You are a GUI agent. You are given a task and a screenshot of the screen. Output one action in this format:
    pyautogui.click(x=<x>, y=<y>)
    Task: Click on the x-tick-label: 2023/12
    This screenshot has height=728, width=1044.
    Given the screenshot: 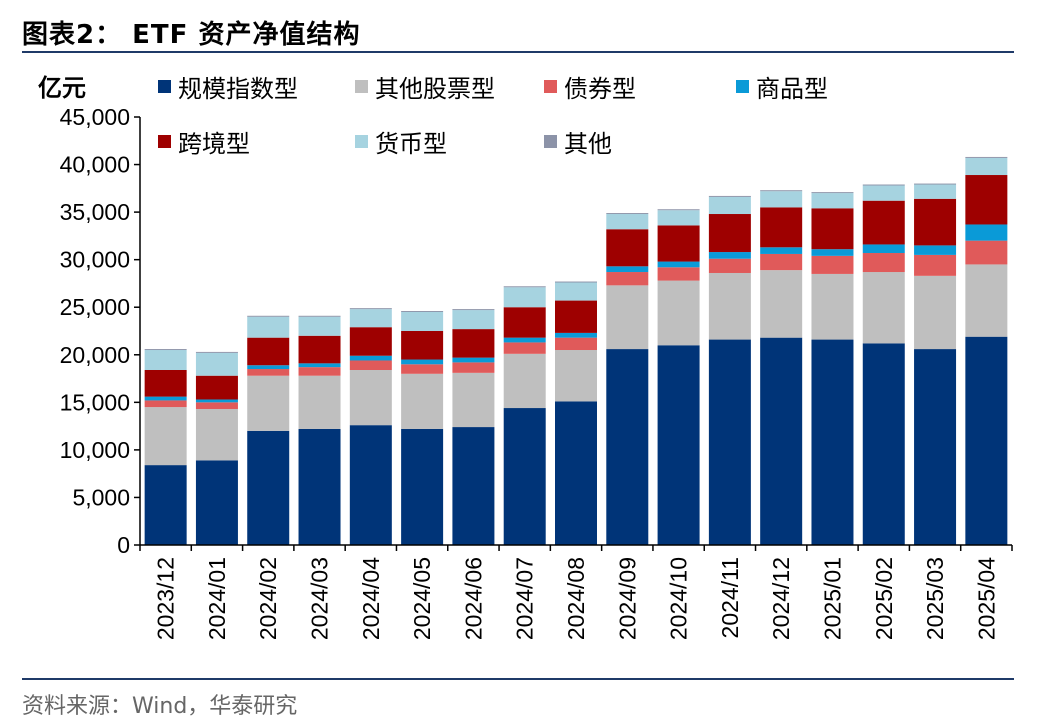 What is the action you would take?
    pyautogui.click(x=166, y=598)
    